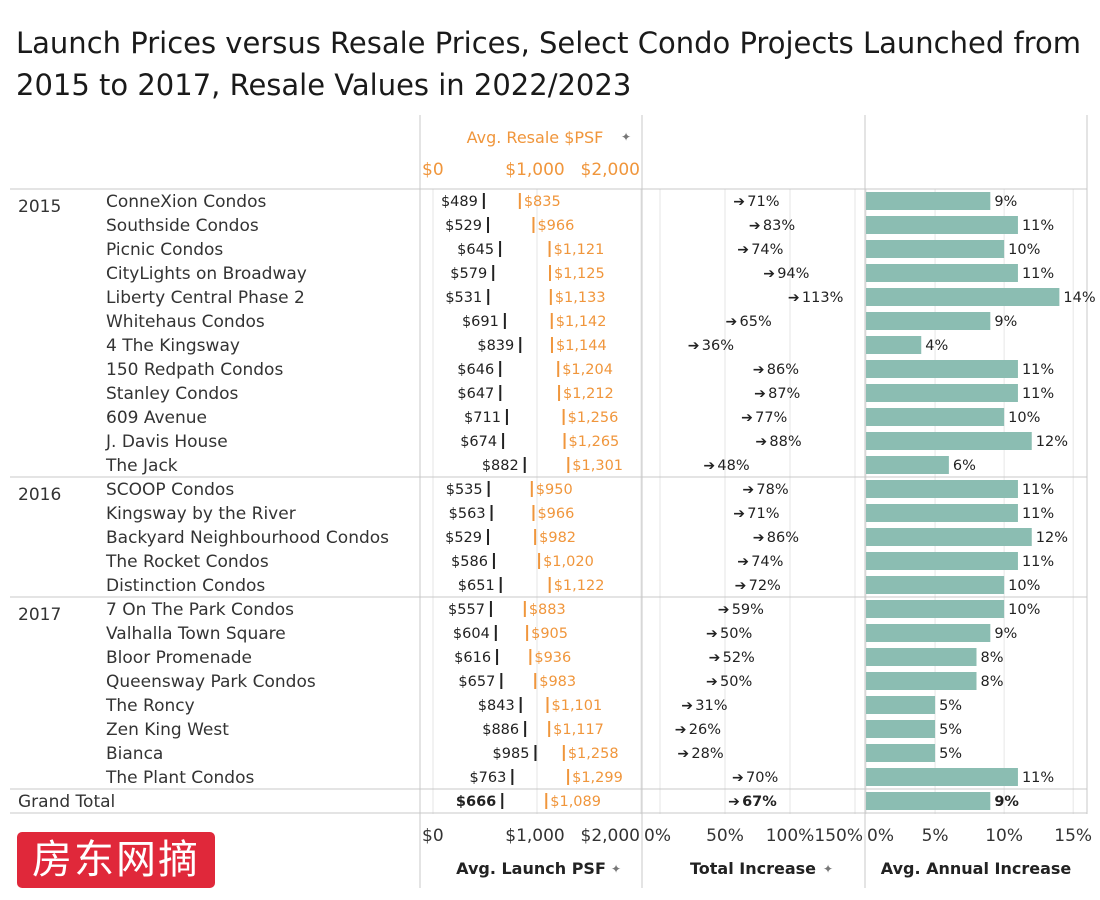 The width and height of the screenshot is (1100, 900). Describe the element at coordinates (496, 706) in the screenshot. I see `launch-price-label: $843` at that location.